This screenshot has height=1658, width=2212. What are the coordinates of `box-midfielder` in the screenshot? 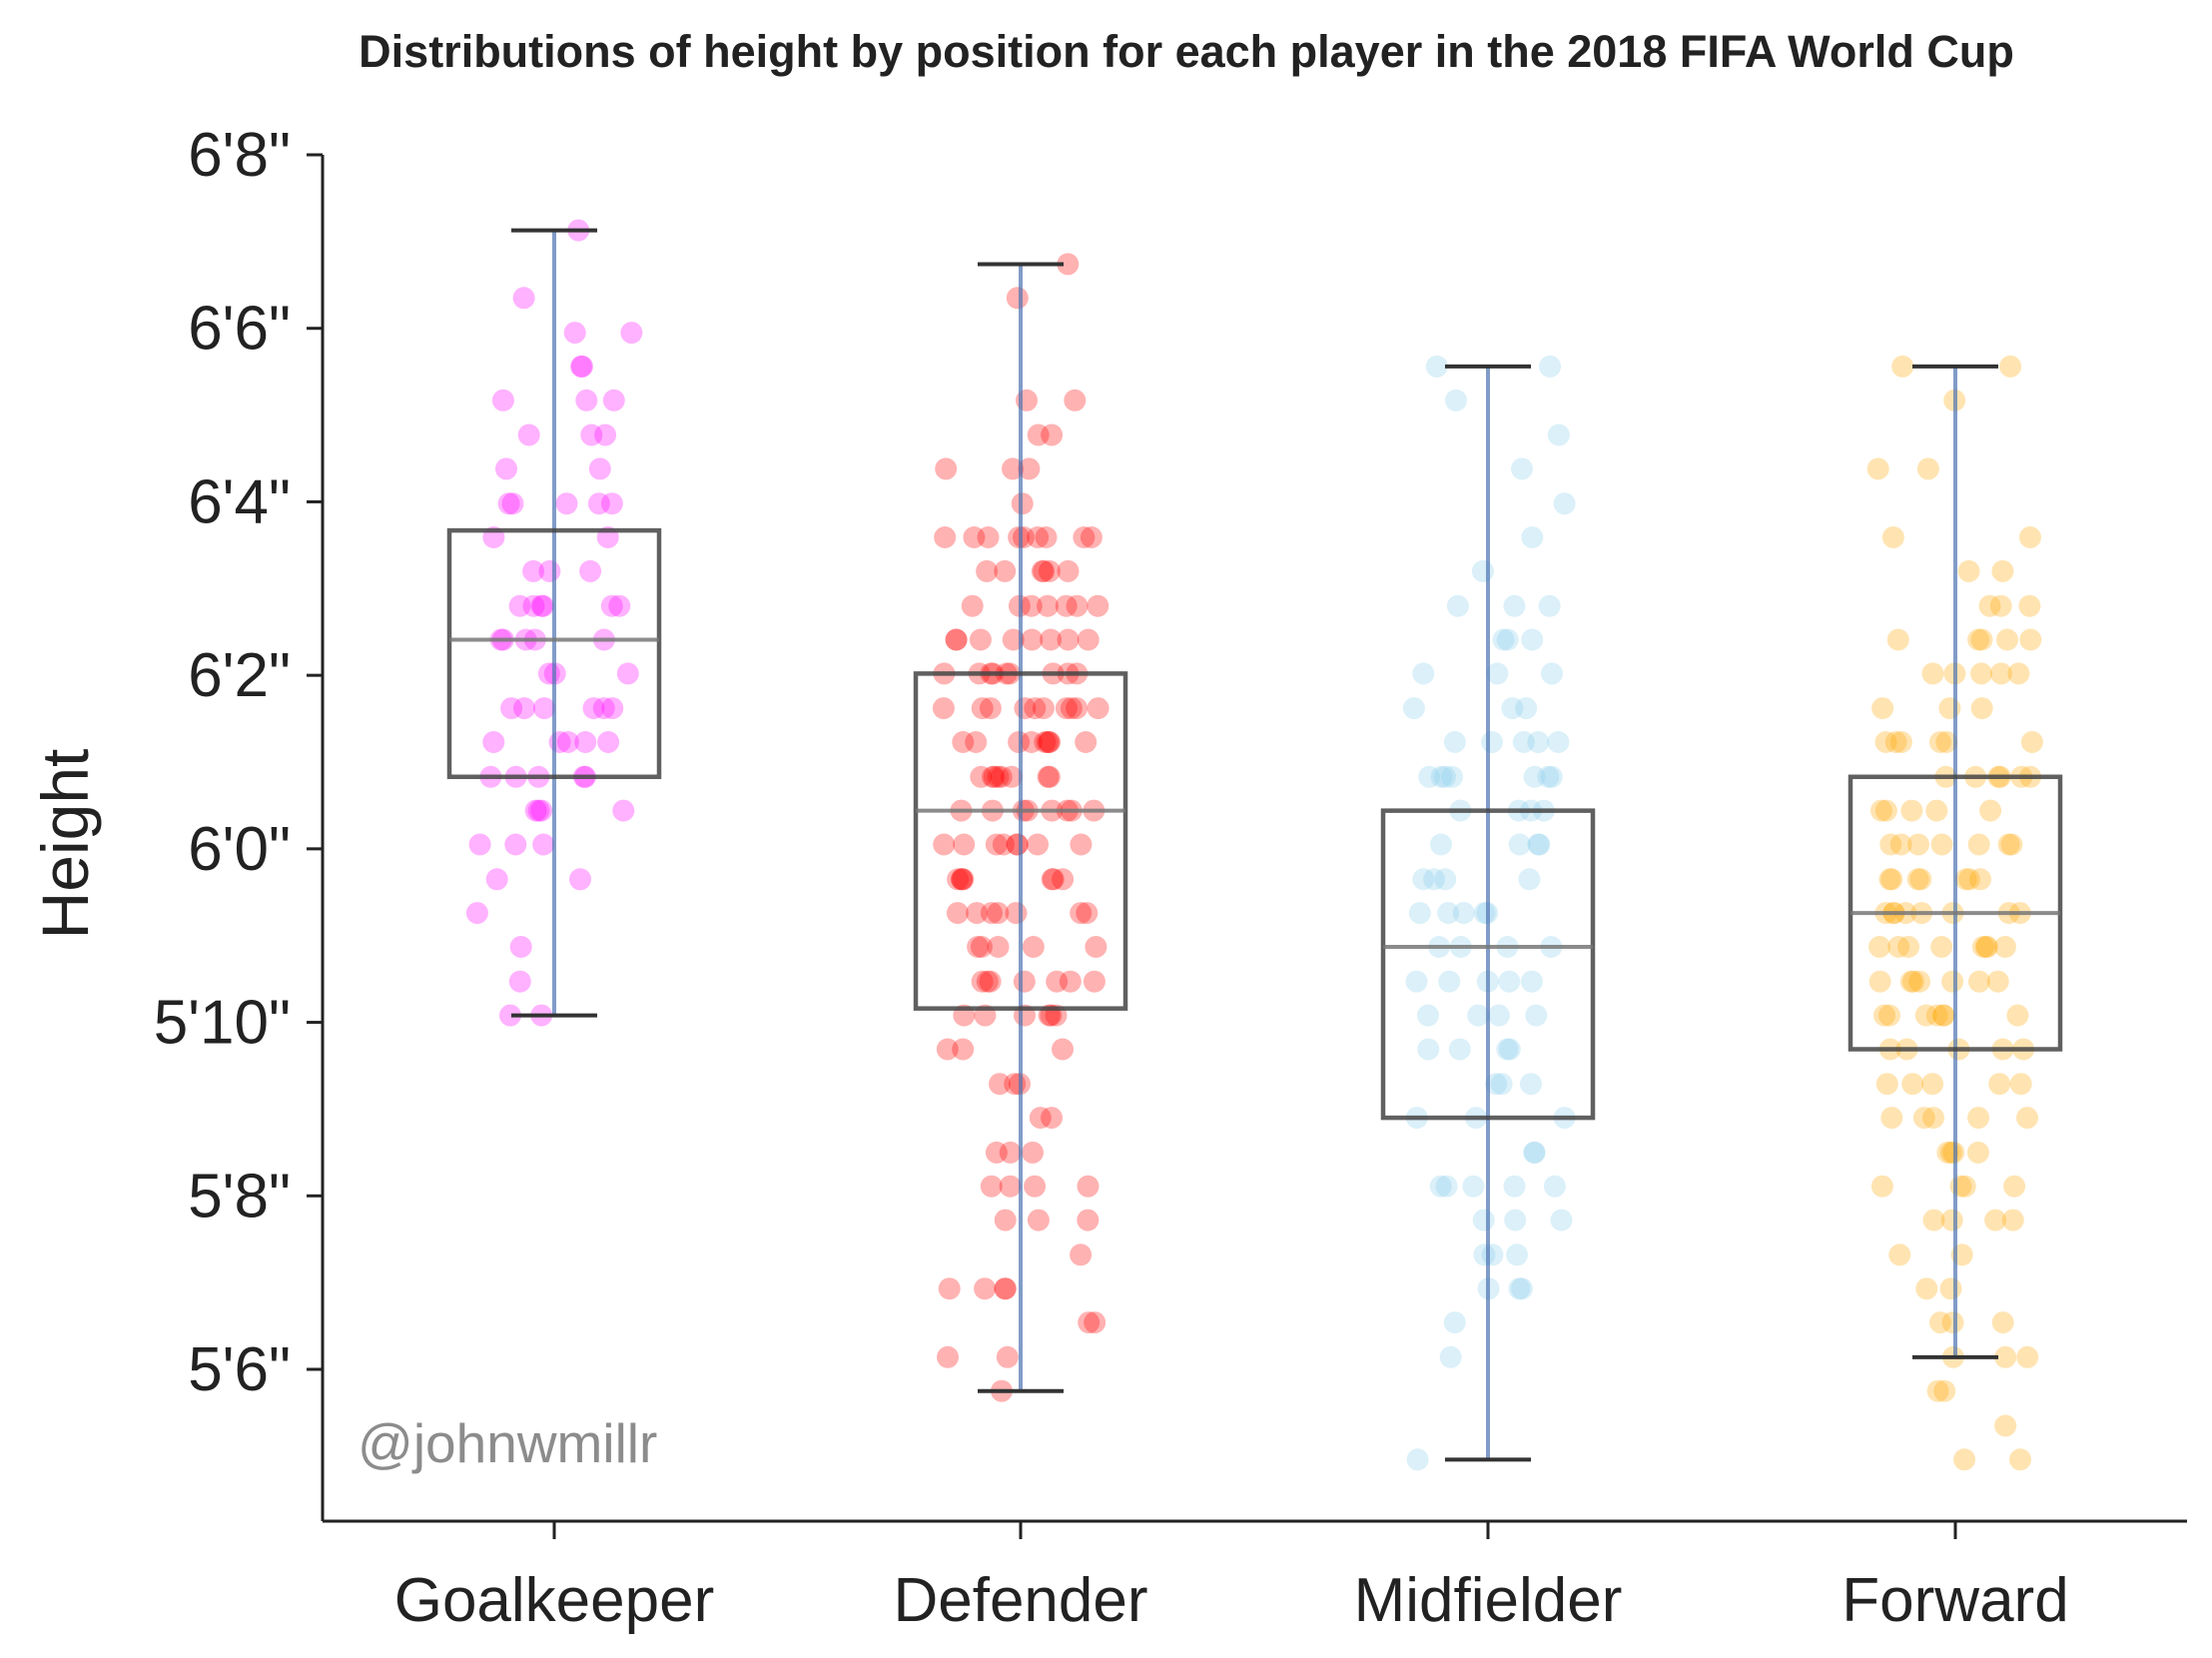 It's located at (1488, 964).